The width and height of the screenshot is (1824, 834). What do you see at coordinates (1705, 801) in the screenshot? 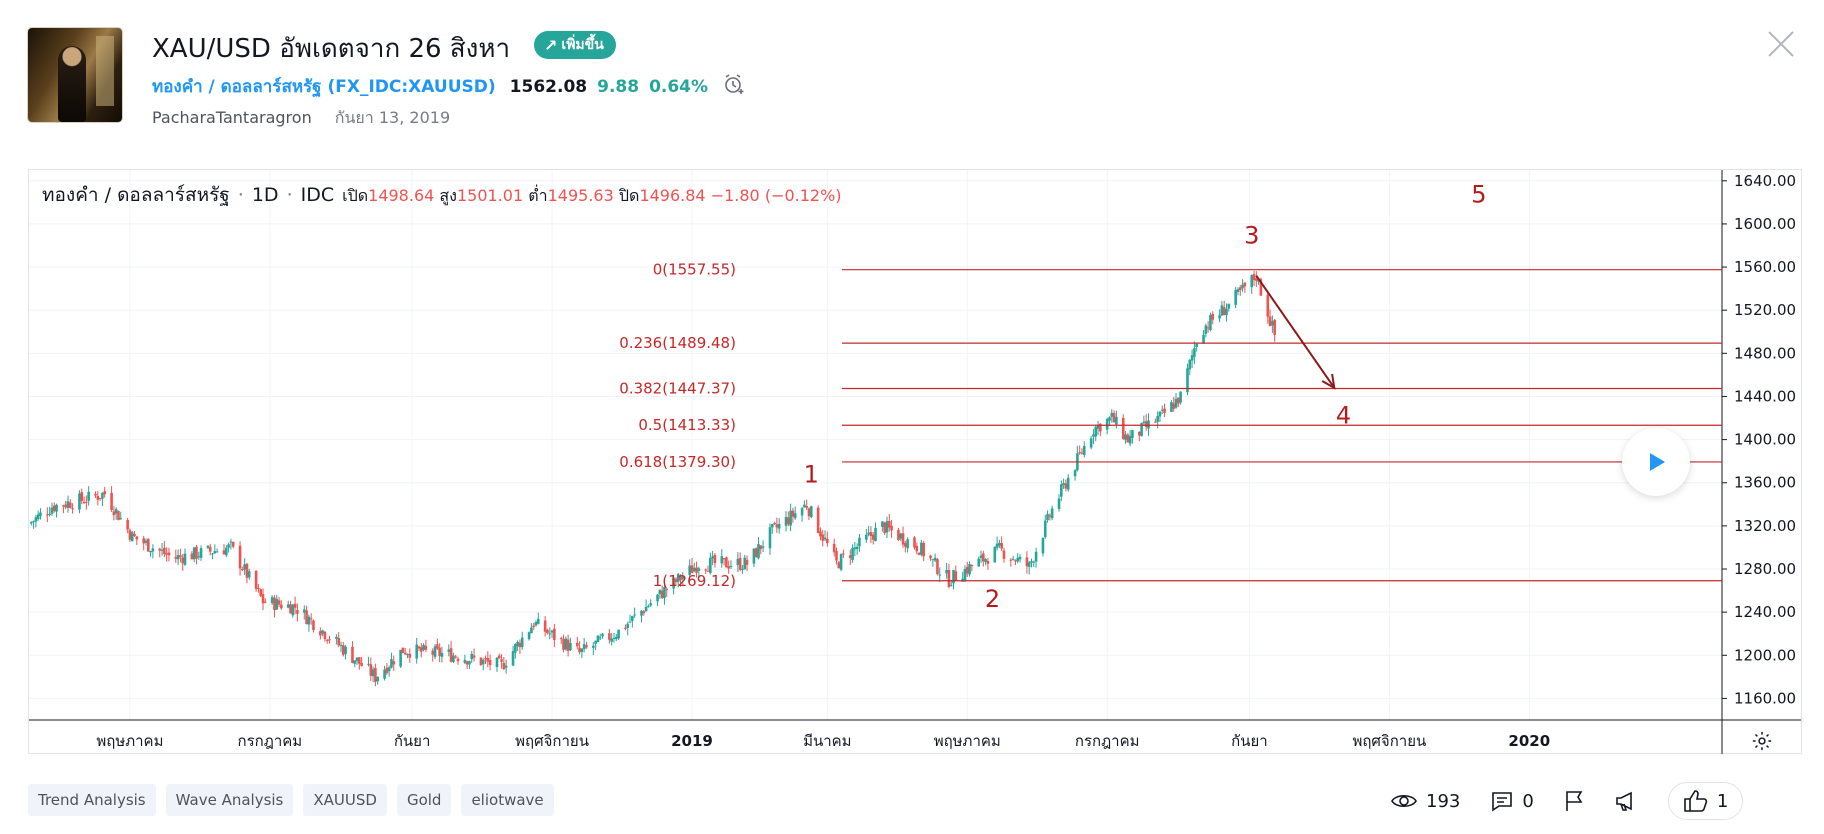
I see `like-button: 1` at bounding box center [1705, 801].